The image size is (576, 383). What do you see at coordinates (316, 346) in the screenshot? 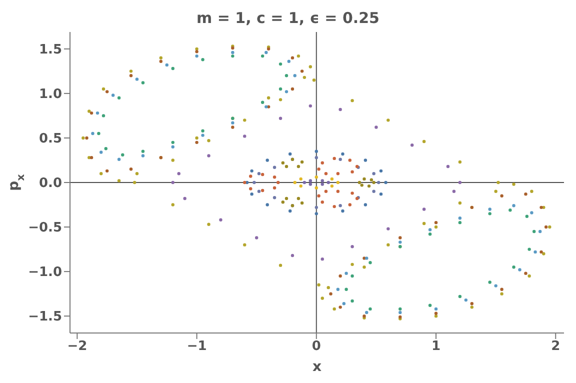
I see `x-tick-label: 0` at bounding box center [316, 346].